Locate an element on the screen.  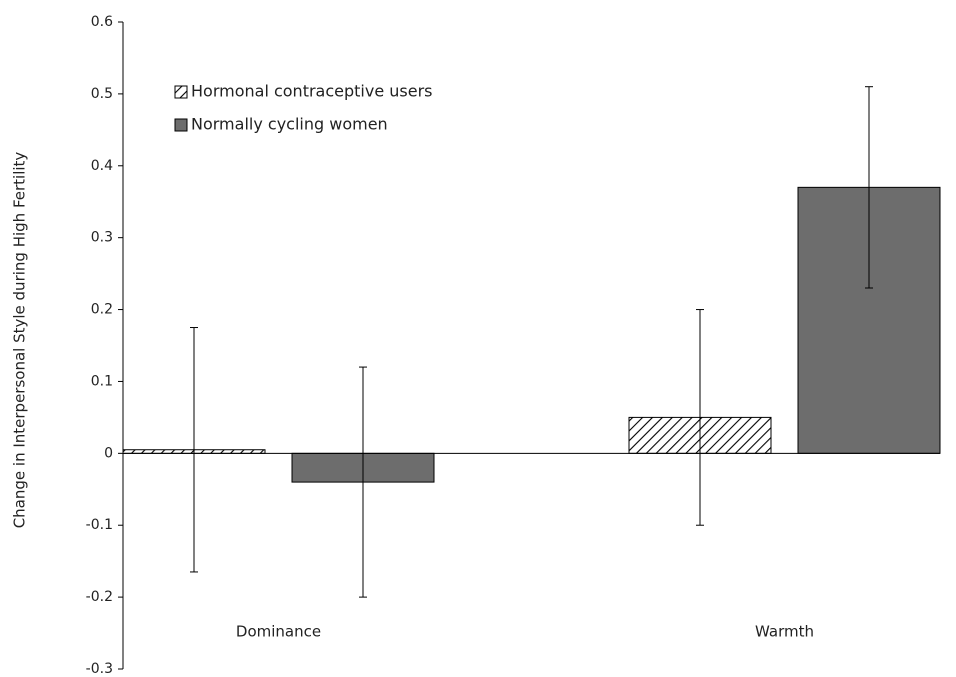
y-tick-label: -0.3 is located at coordinates (99, 669).